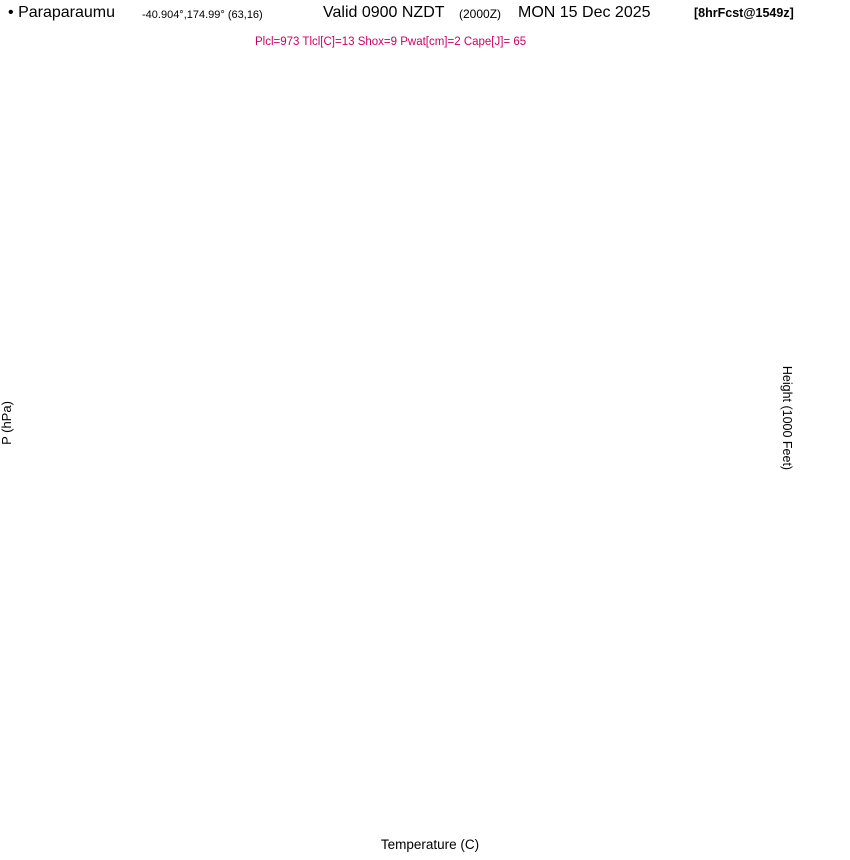  What do you see at coordinates (202, 15) in the screenshot?
I see `station-coords: -40.904°,174.99° (63,16)` at bounding box center [202, 15].